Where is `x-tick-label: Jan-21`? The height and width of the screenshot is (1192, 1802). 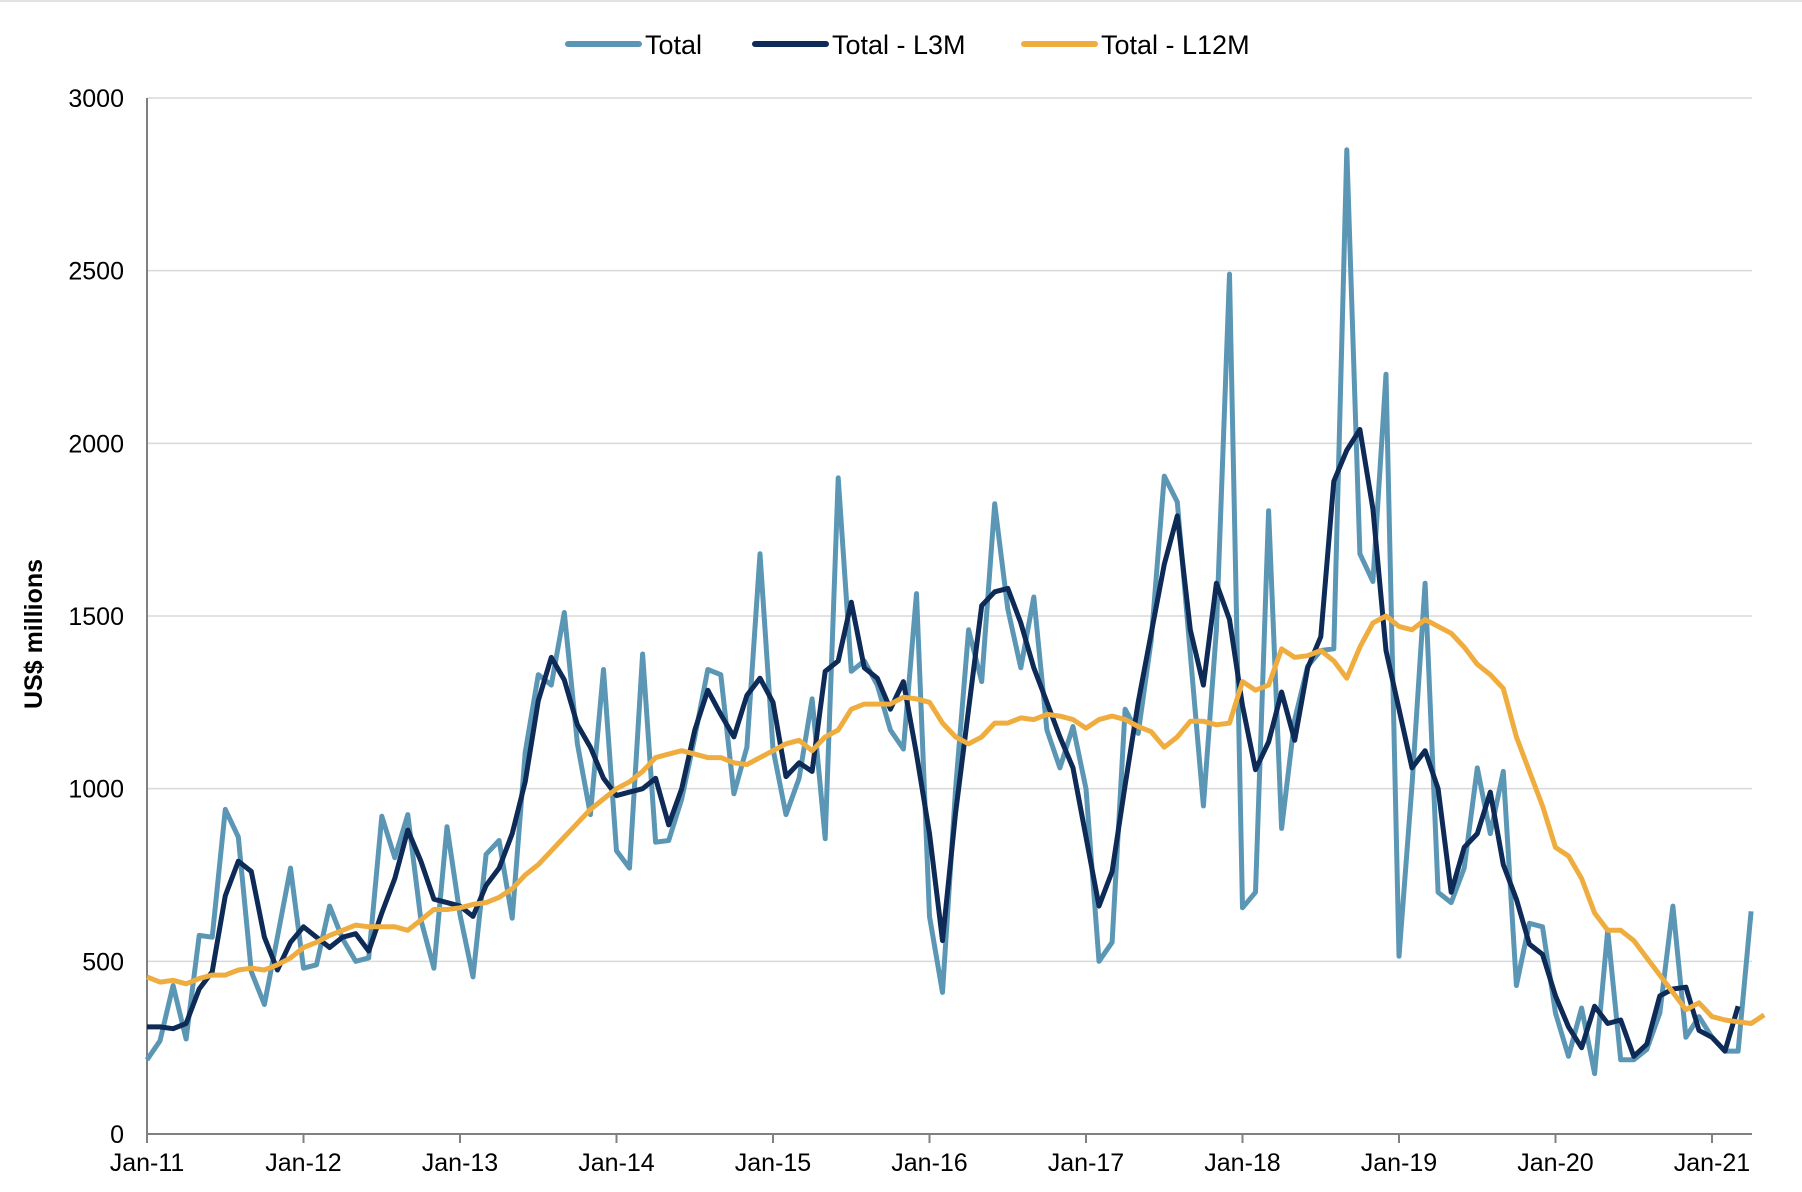
x-tick-label: Jan-21 is located at coordinates (1712, 1163).